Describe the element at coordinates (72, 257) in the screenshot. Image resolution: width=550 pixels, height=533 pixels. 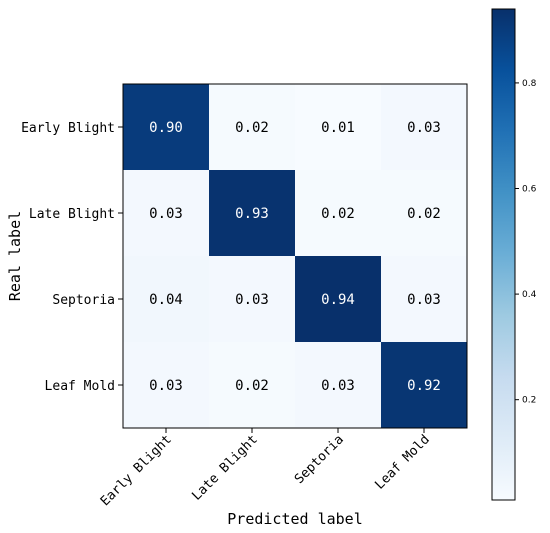
I see `y-axis-ticks: Early Blight Late Blight Septoria Leaf Mold` at that location.